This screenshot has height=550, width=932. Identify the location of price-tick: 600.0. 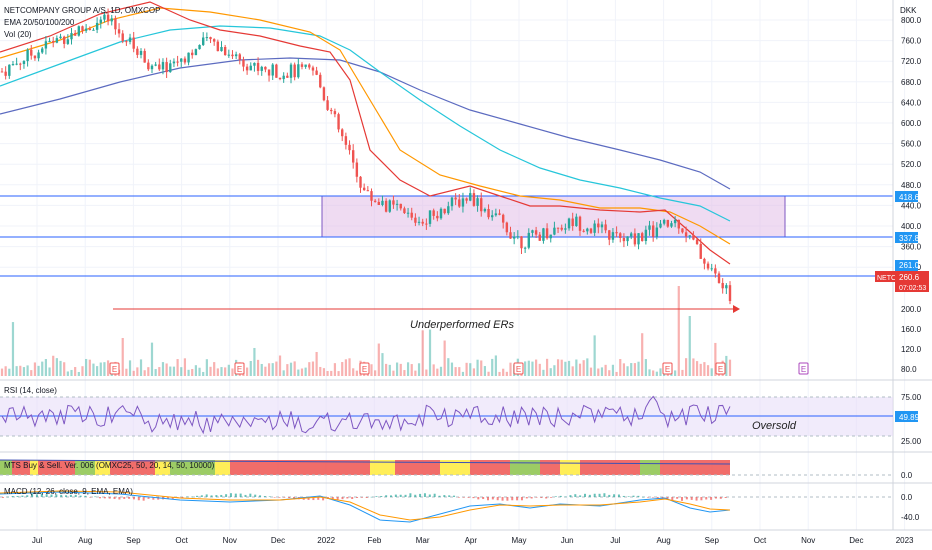
(911, 123).